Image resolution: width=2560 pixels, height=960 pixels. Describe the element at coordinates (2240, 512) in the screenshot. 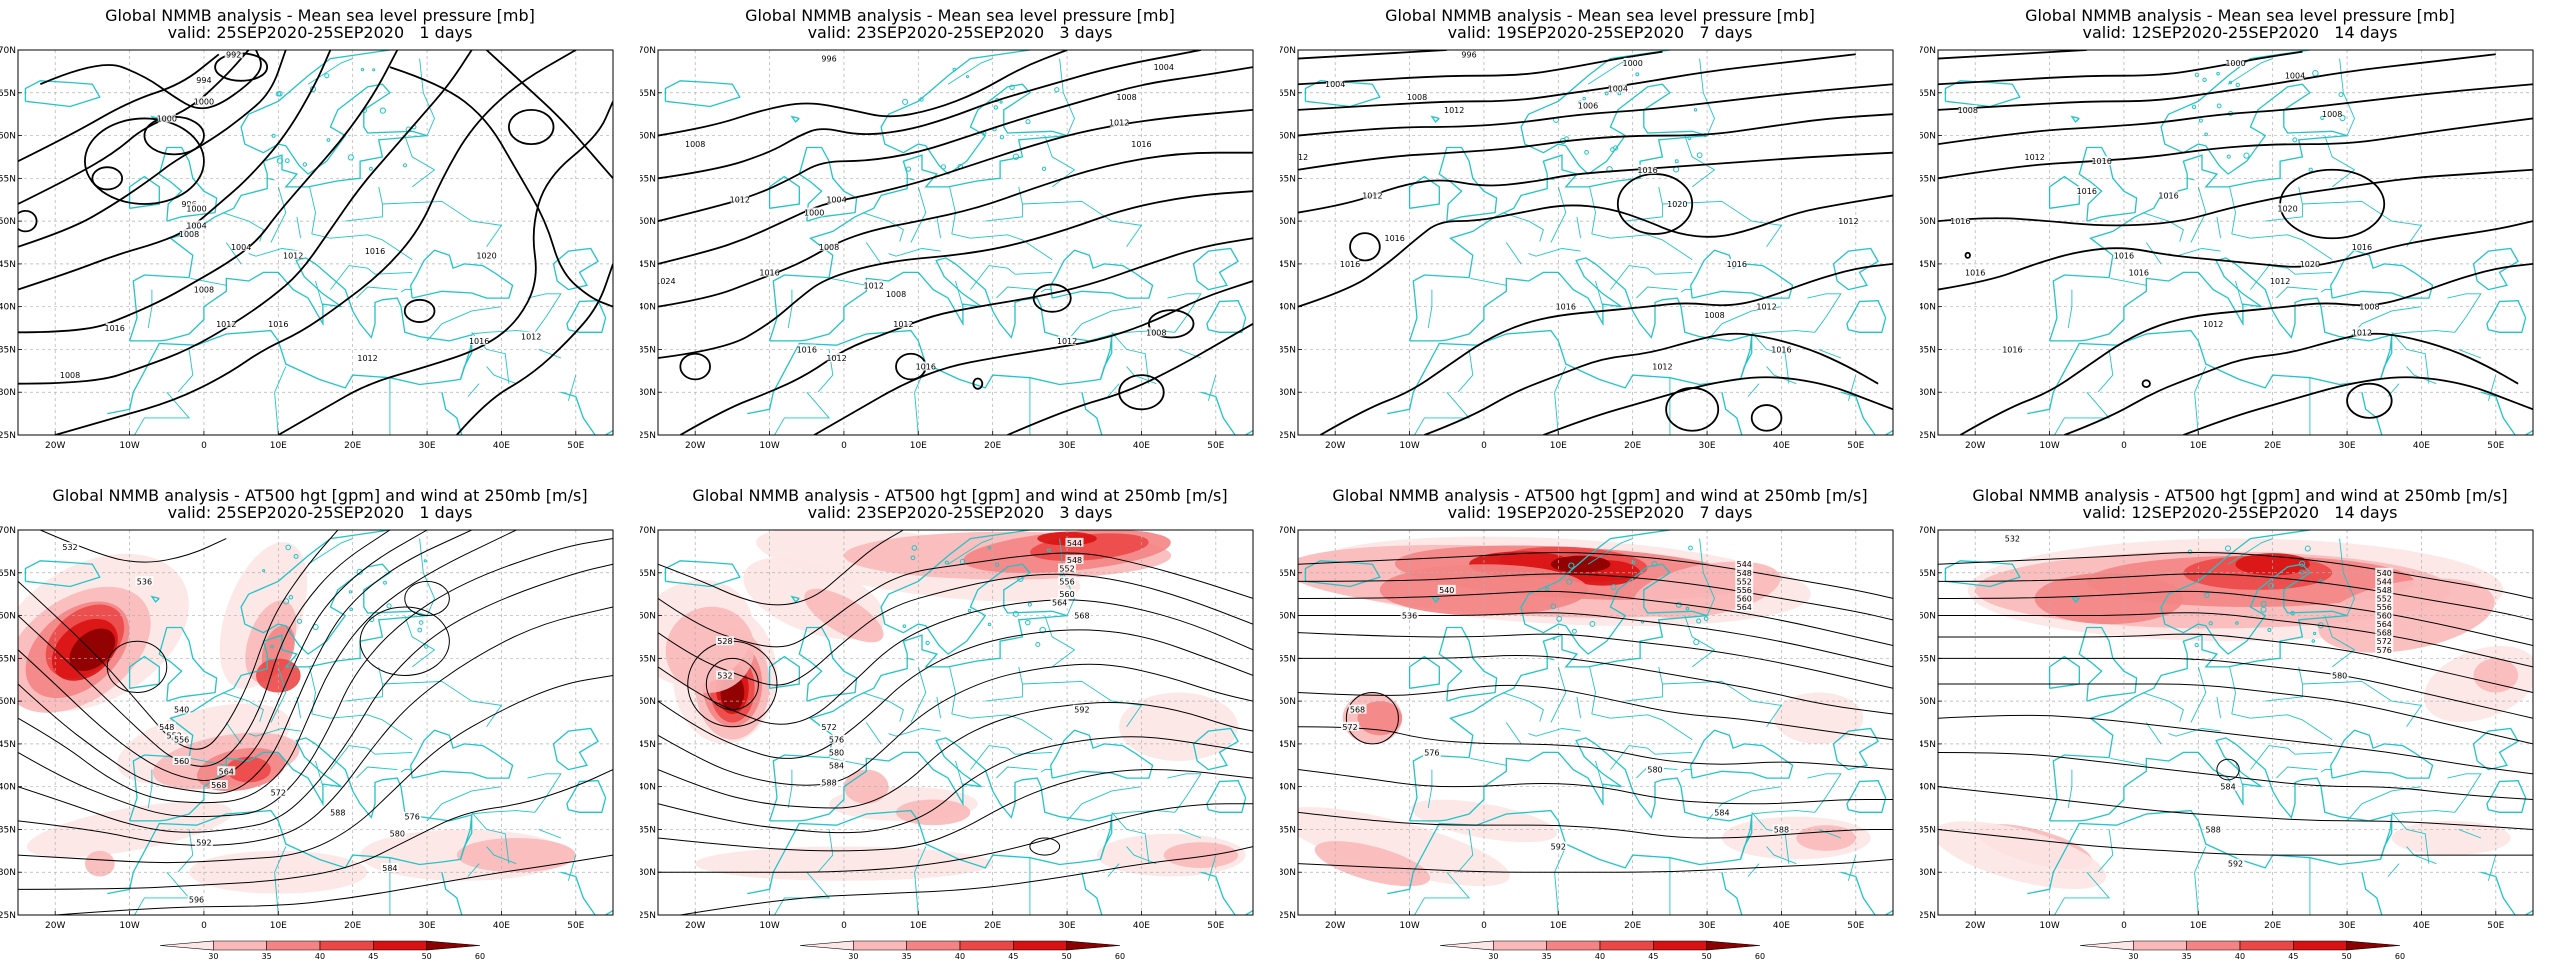

I see `panel-title-valid: valid: 12SEP2020-25SEP2020 14 days` at that location.